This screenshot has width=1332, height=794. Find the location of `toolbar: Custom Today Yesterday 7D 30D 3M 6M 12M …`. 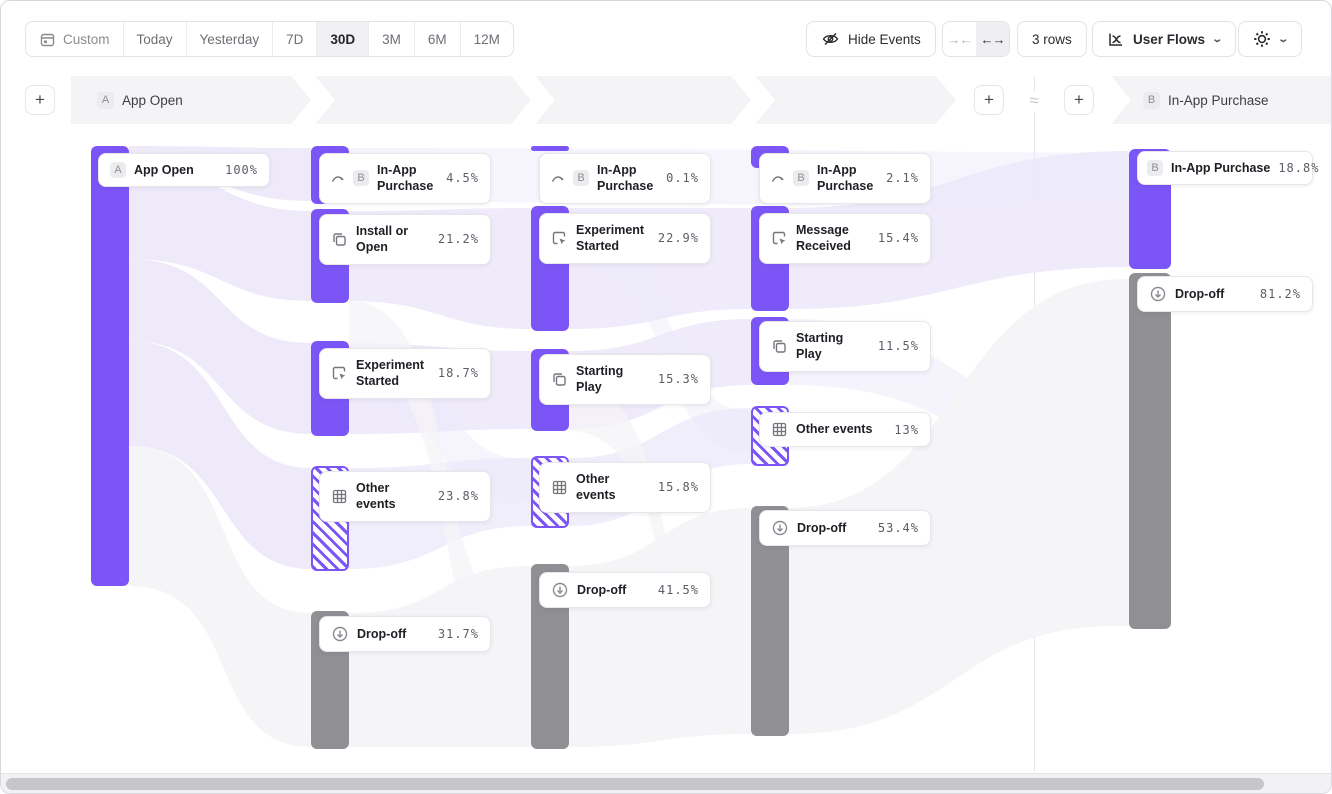

toolbar: Custom Today Yesterday 7D 30D 3M 6M 12M … is located at coordinates (666, 38).